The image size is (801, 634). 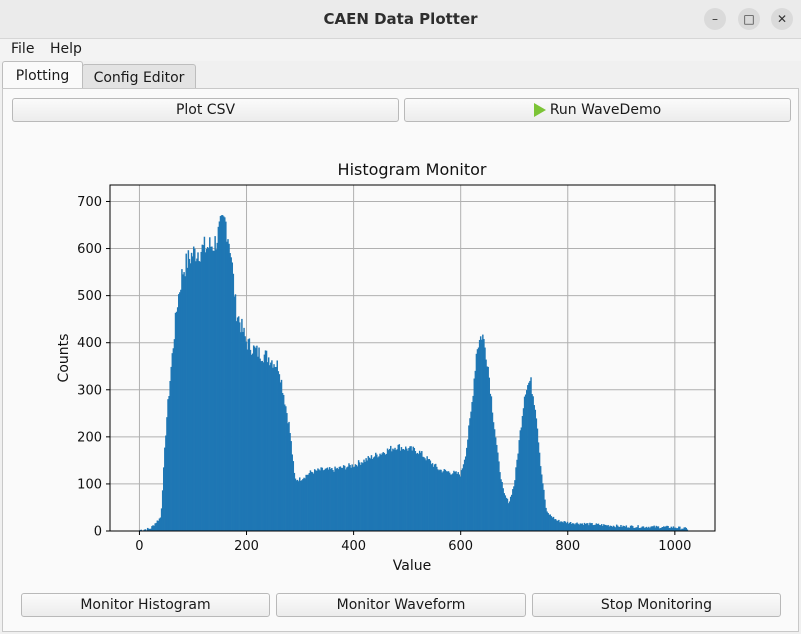 I want to click on run-wavedemo-button: Run WaveDemo, so click(x=597, y=110).